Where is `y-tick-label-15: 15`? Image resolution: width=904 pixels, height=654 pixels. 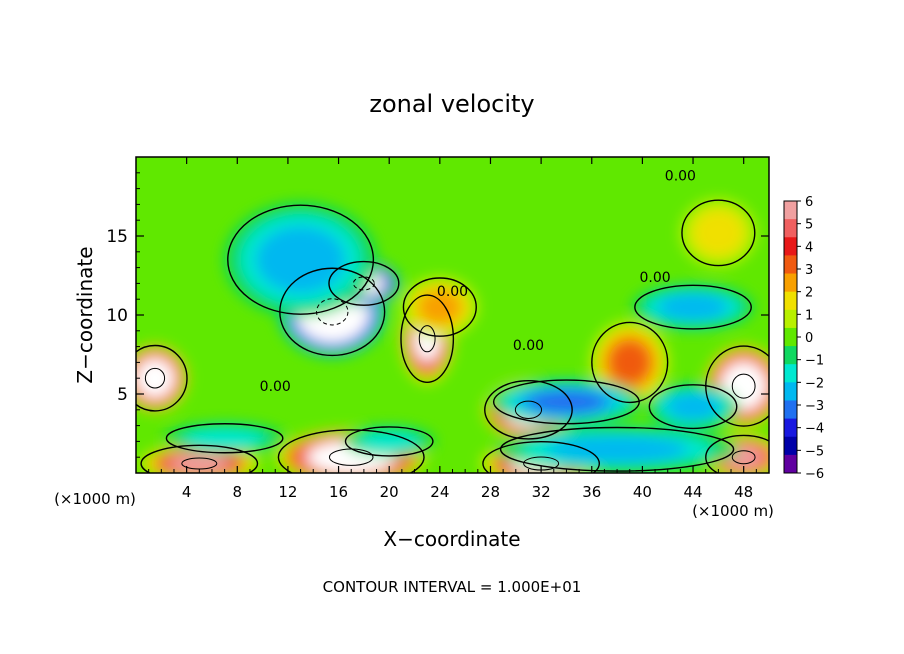
y-tick-label-15: 15 is located at coordinates (117, 237).